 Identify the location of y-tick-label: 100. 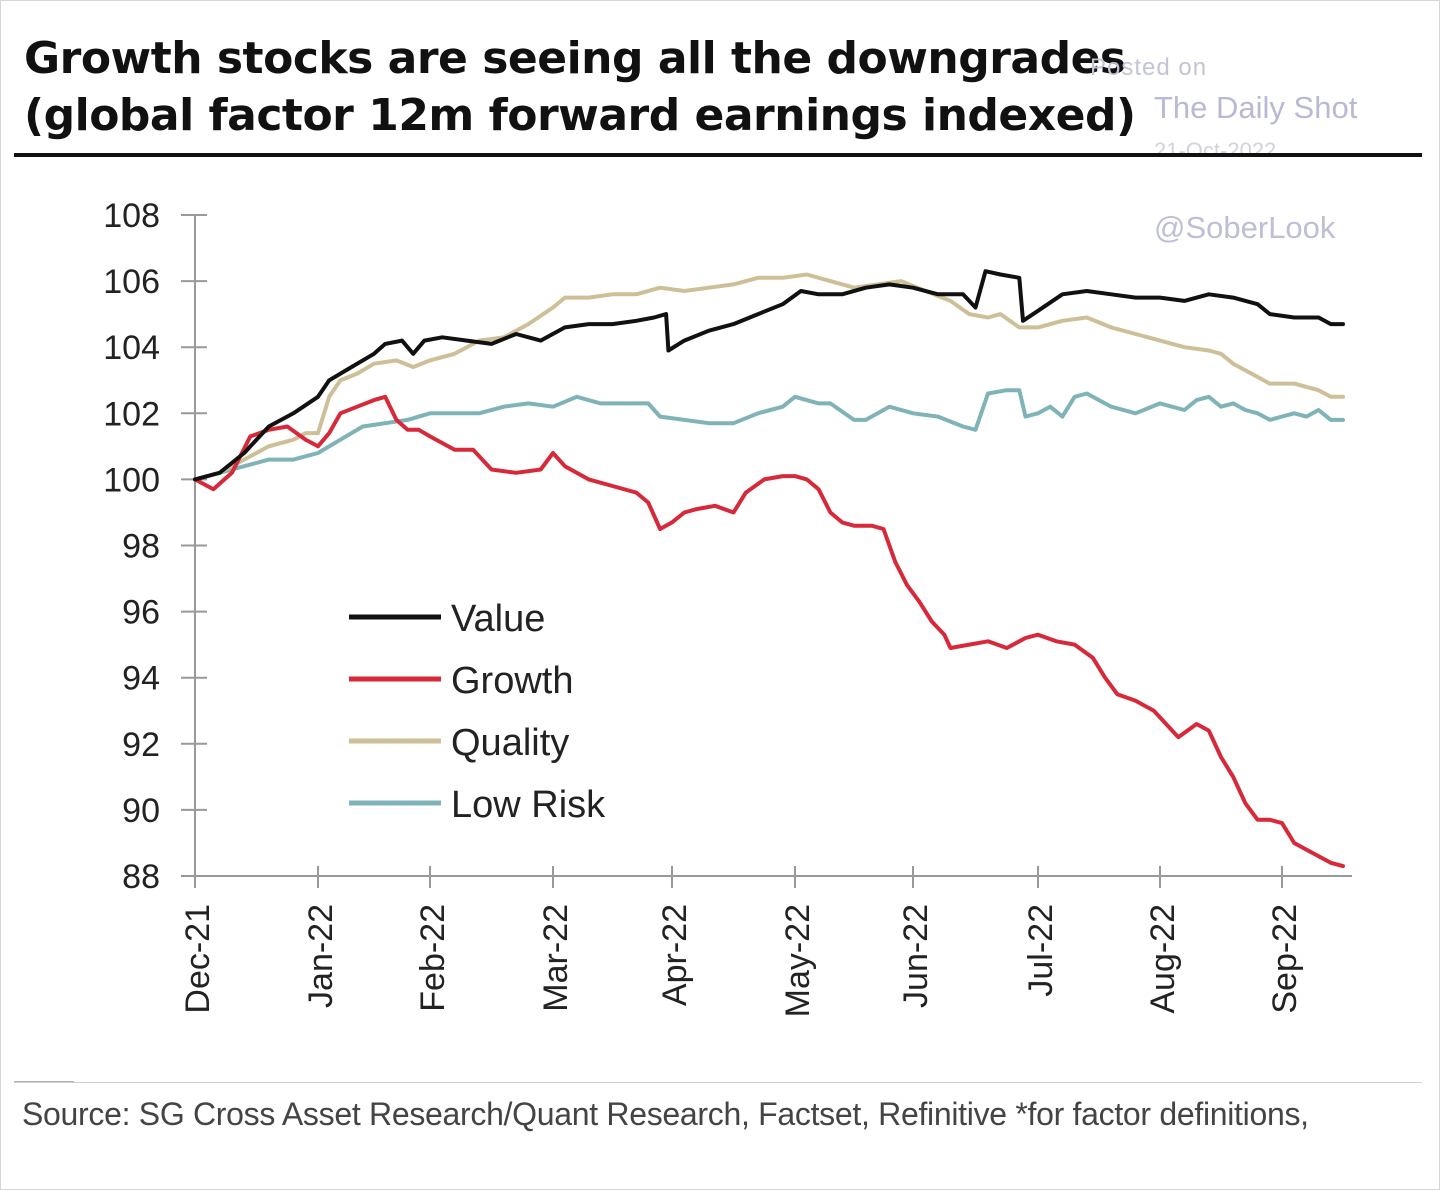
(131, 480).